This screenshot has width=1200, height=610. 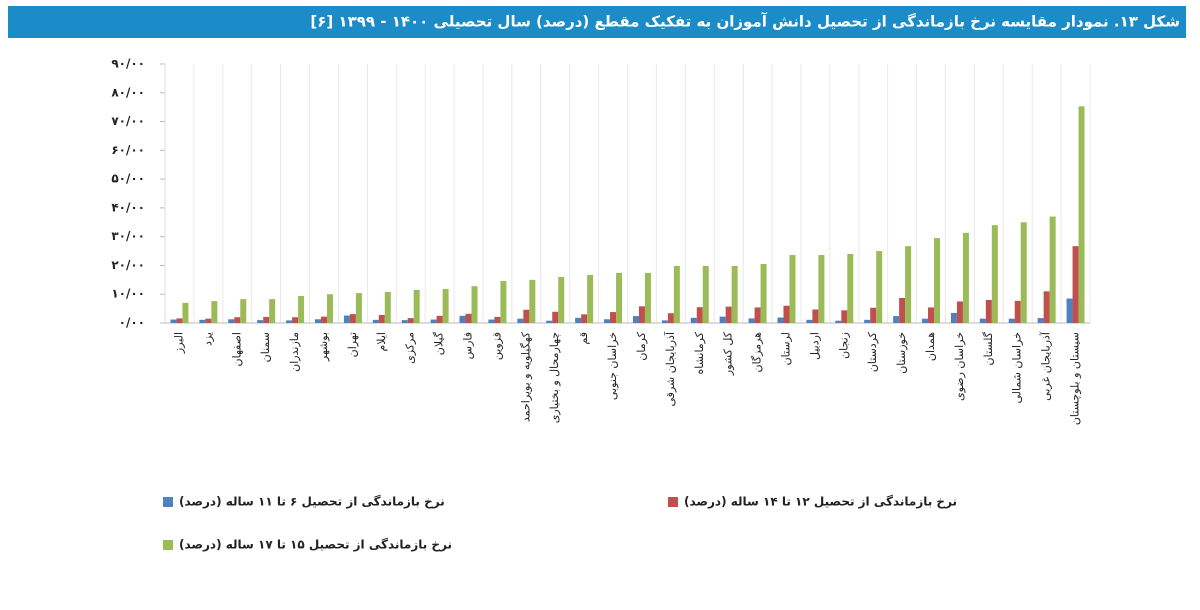 I want to click on x-tick-label: کهگیلویه و بویراحمد, so click(x=525, y=376).